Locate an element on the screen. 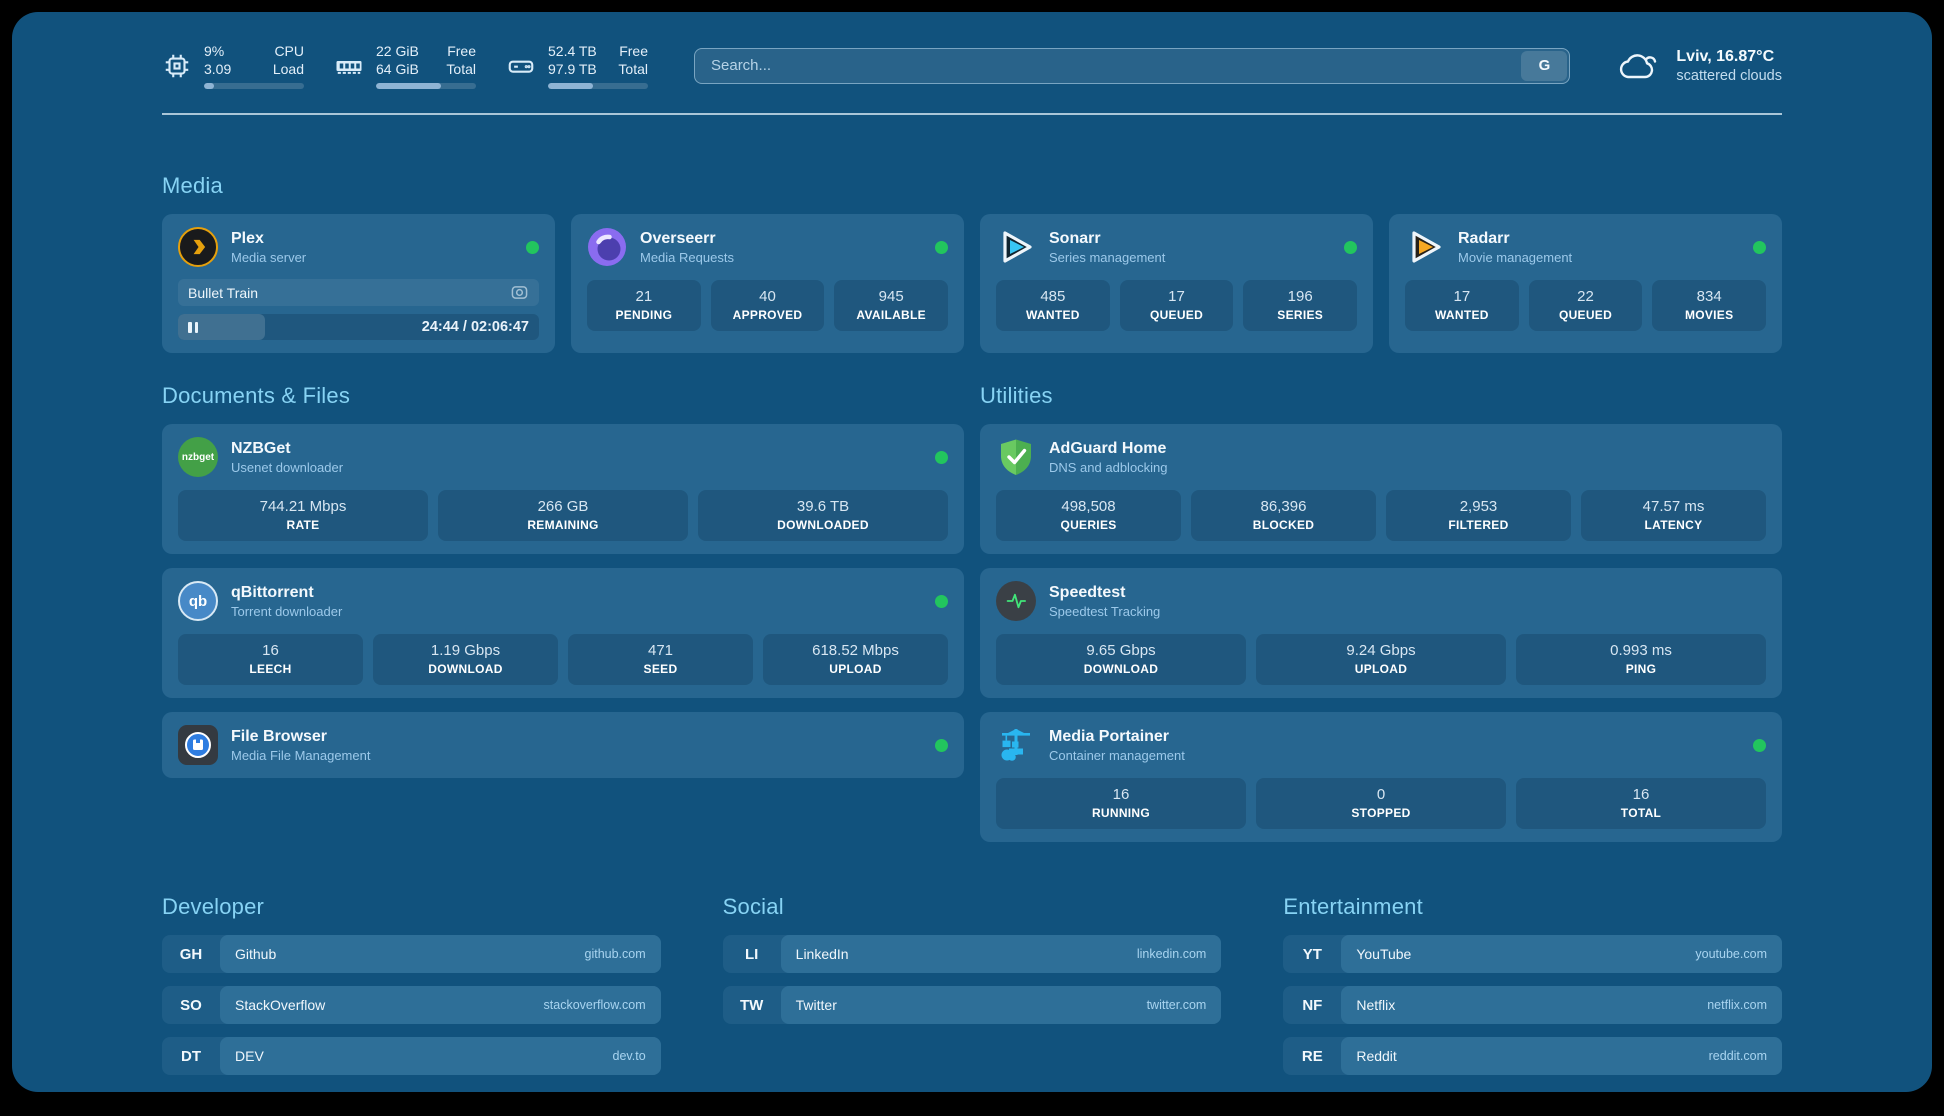 The height and width of the screenshot is (1116, 1944). radarr-icon is located at coordinates (1425, 247).